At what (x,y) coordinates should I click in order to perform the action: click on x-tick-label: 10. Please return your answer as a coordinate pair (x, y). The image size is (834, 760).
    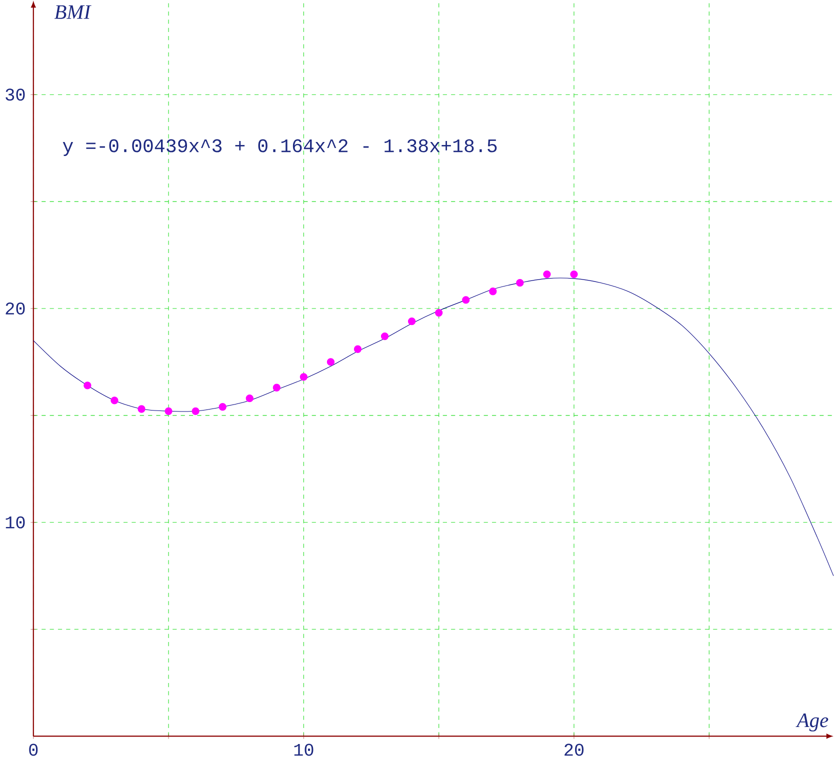
    Looking at the image, I should click on (304, 750).